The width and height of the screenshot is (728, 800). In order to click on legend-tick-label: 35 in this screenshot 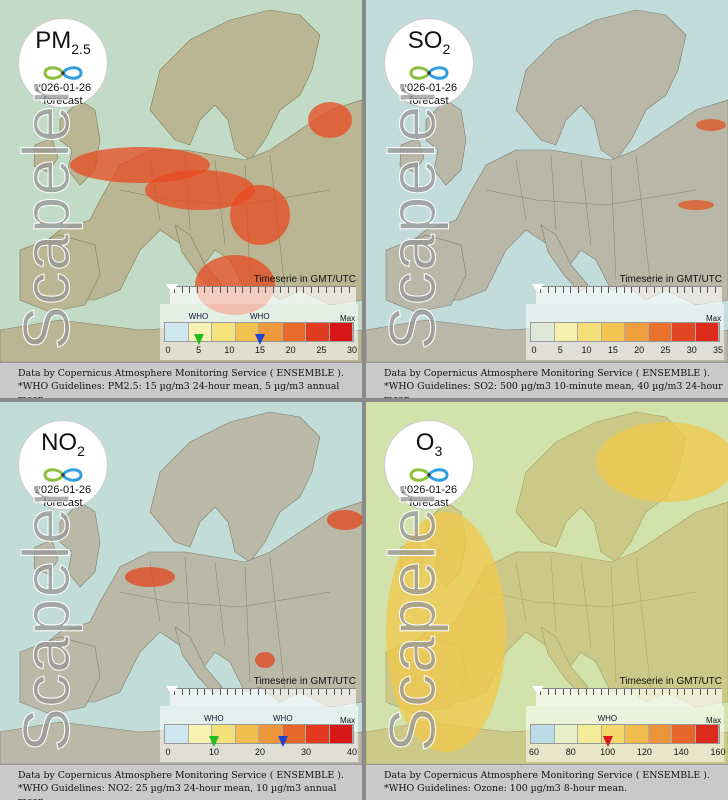, I will do `click(718, 350)`.